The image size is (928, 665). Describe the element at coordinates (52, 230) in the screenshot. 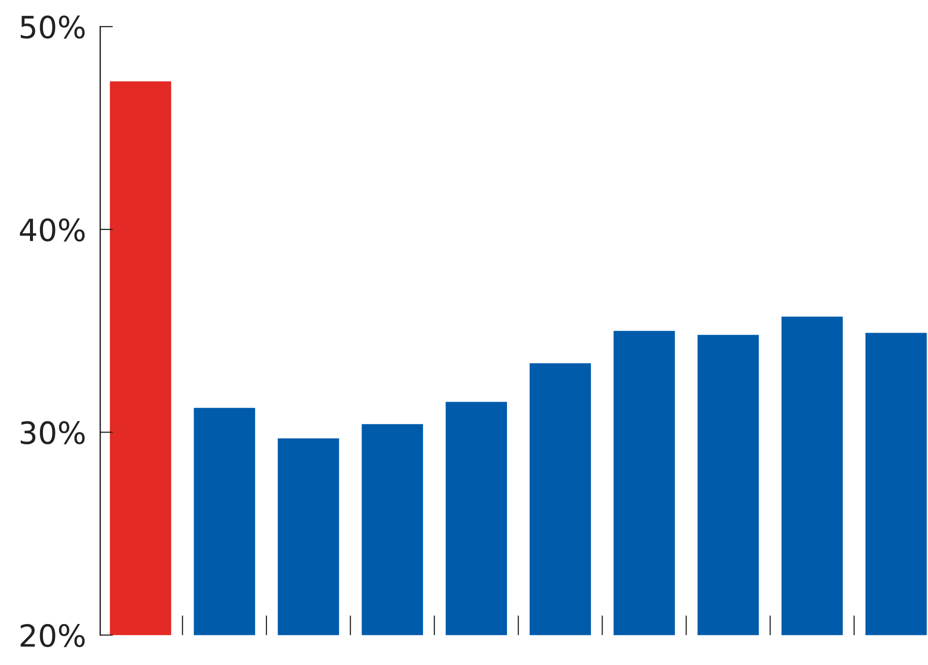

I see `y-tick-label: 40%` at that location.